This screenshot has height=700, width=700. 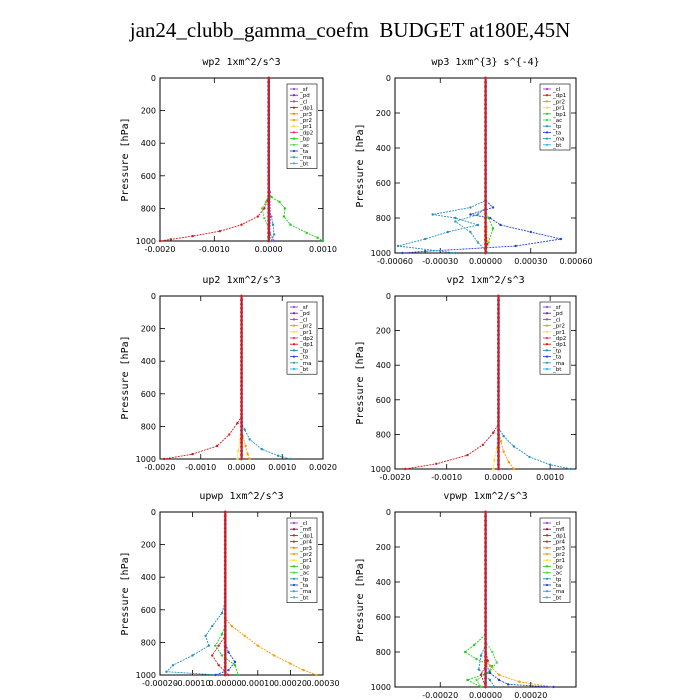 I want to click on legend-label: _ac, so click(x=304, y=146).